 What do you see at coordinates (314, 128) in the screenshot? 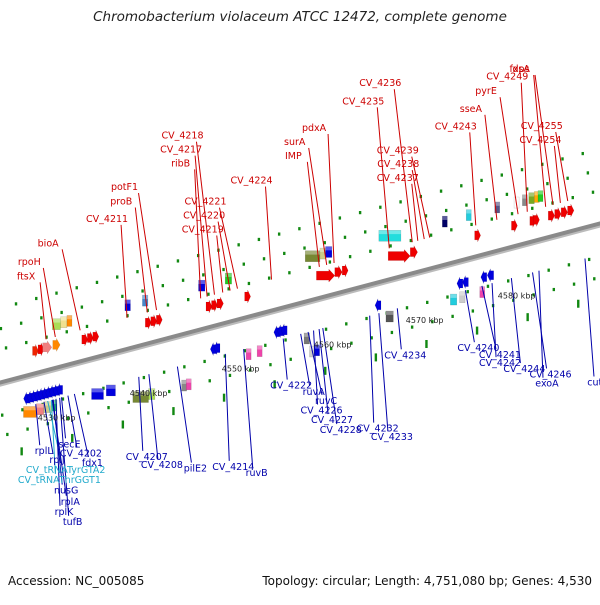
I see `forward-gene-label: pdxA` at bounding box center [314, 128].